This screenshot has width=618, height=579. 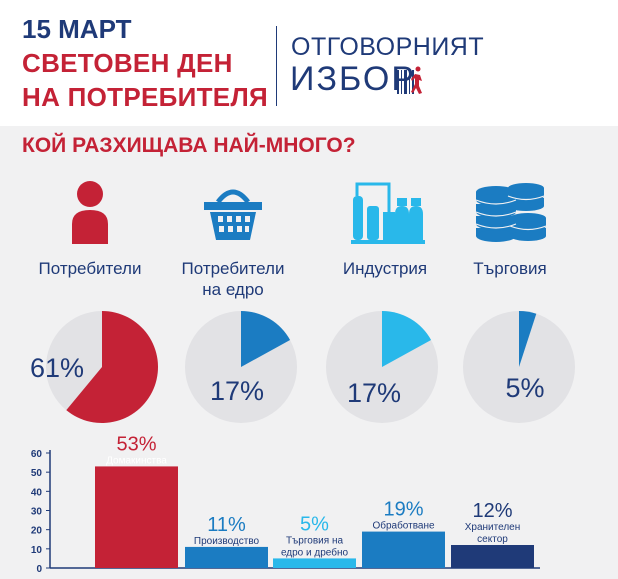 I want to click on bar-name-label: Хранителен, so click(x=493, y=527).